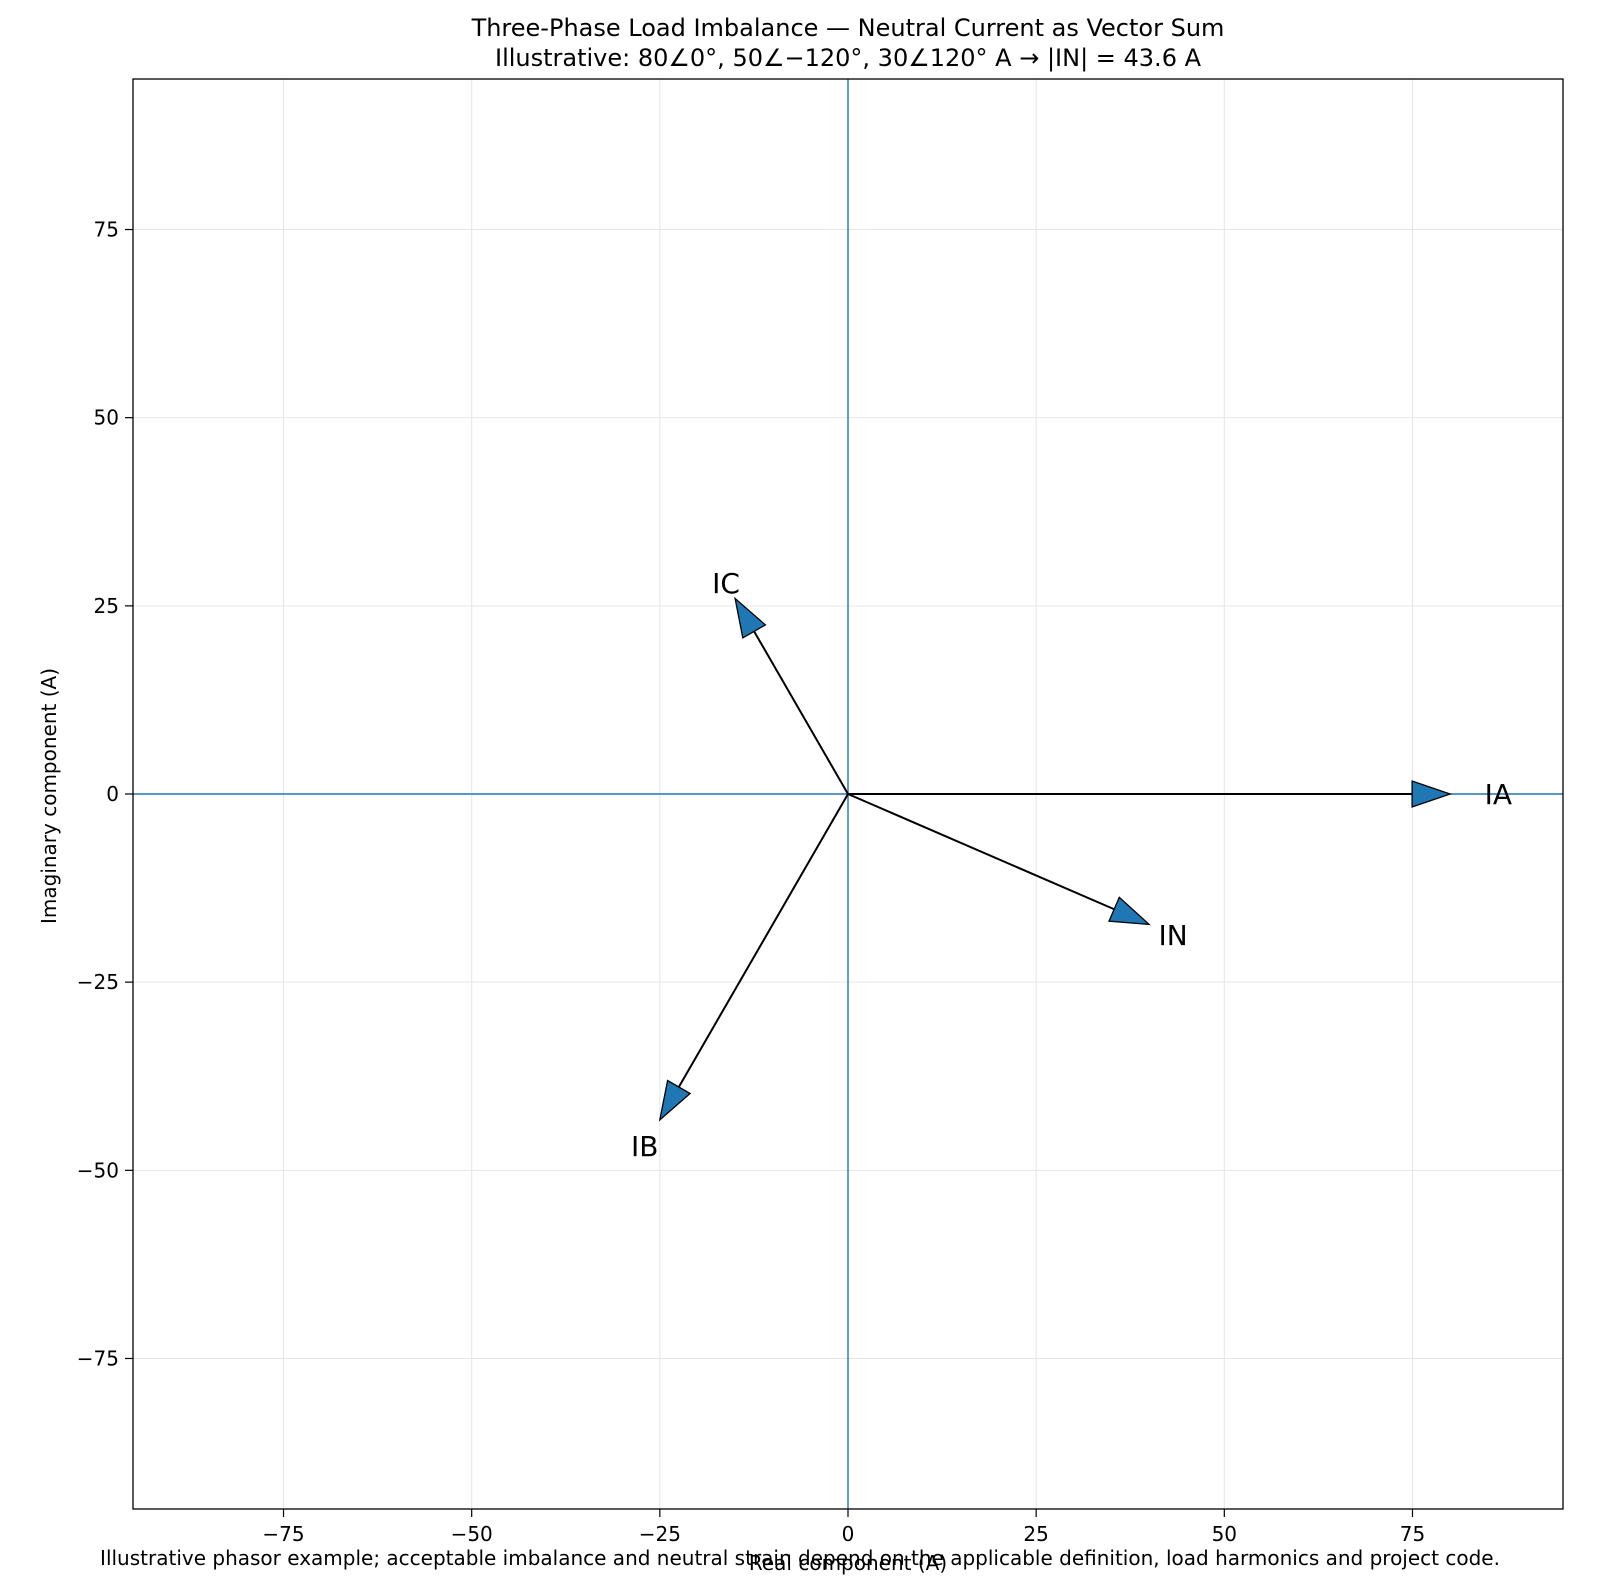  Describe the element at coordinates (472, 1534) in the screenshot. I see `x-tick-label: −50` at that location.